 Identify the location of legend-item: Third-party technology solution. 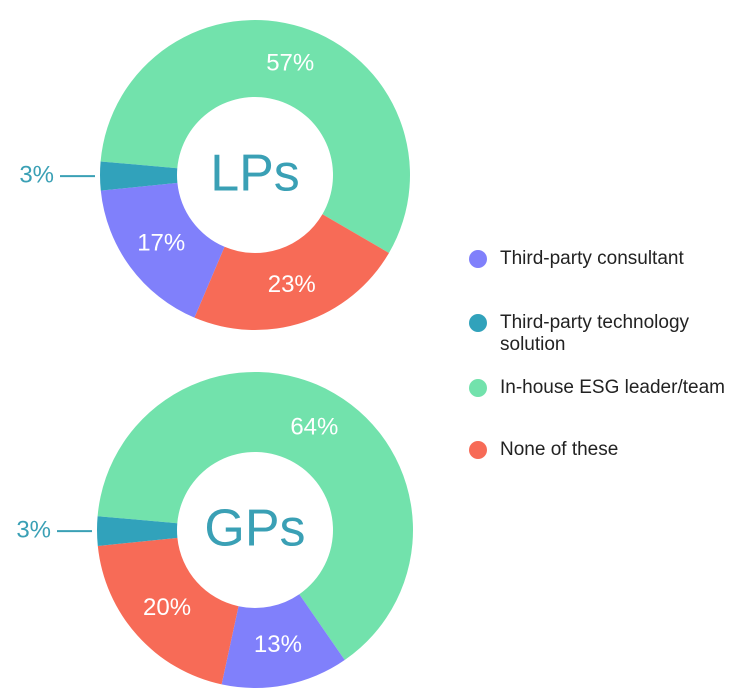
(579, 333).